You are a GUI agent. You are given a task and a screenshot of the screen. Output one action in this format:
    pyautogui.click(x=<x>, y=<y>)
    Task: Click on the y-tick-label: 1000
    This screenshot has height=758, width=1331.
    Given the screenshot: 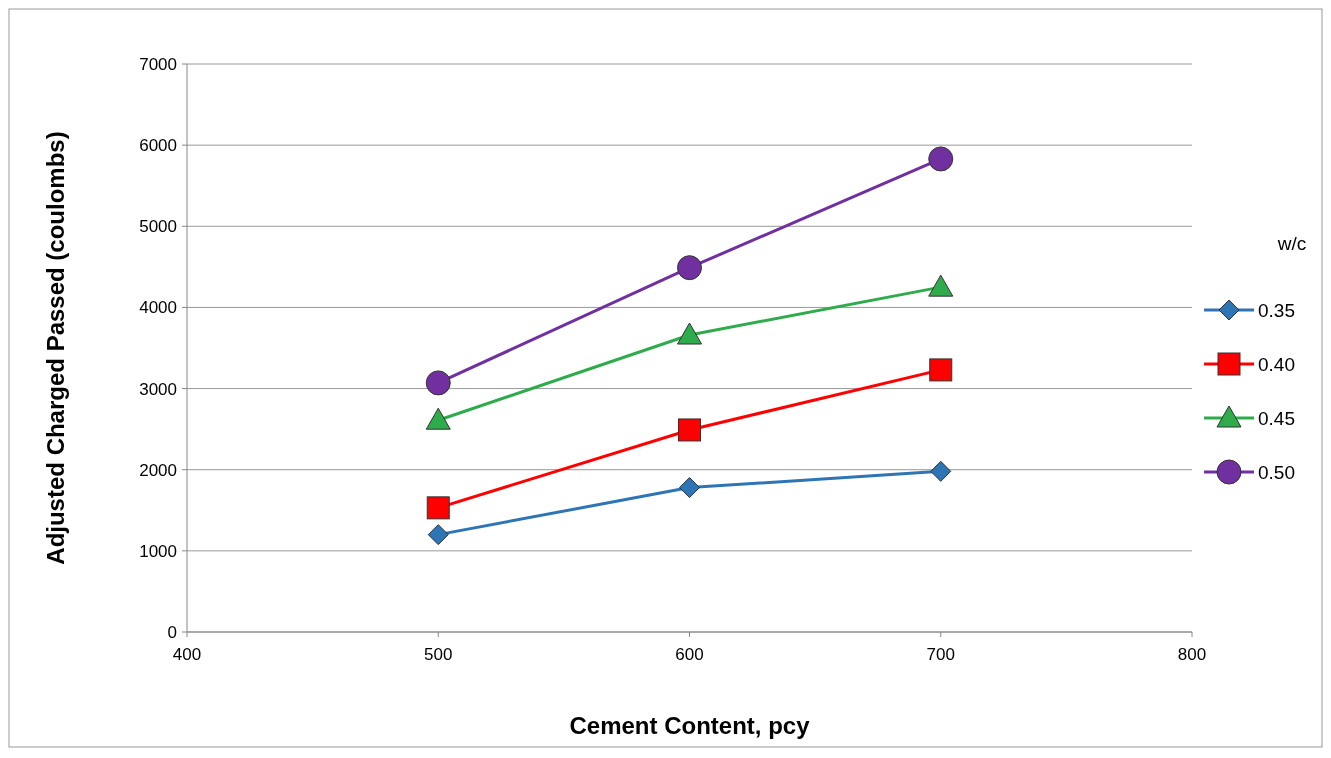 What is the action you would take?
    pyautogui.click(x=158, y=551)
    